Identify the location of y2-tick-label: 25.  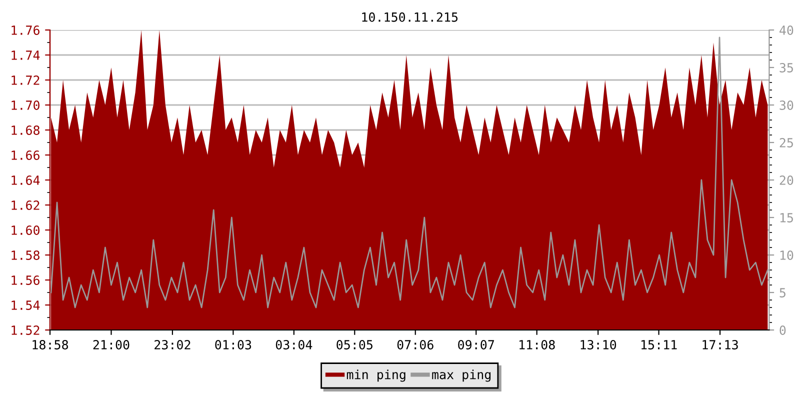
(786, 143).